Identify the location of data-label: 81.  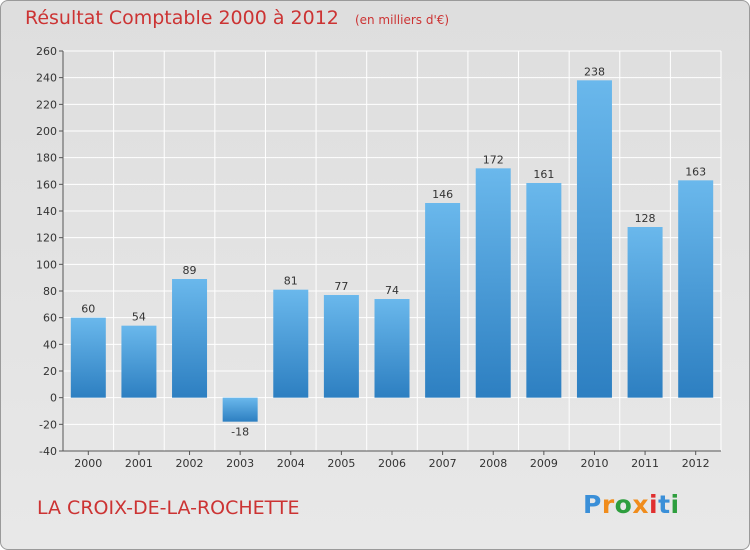
(291, 281).